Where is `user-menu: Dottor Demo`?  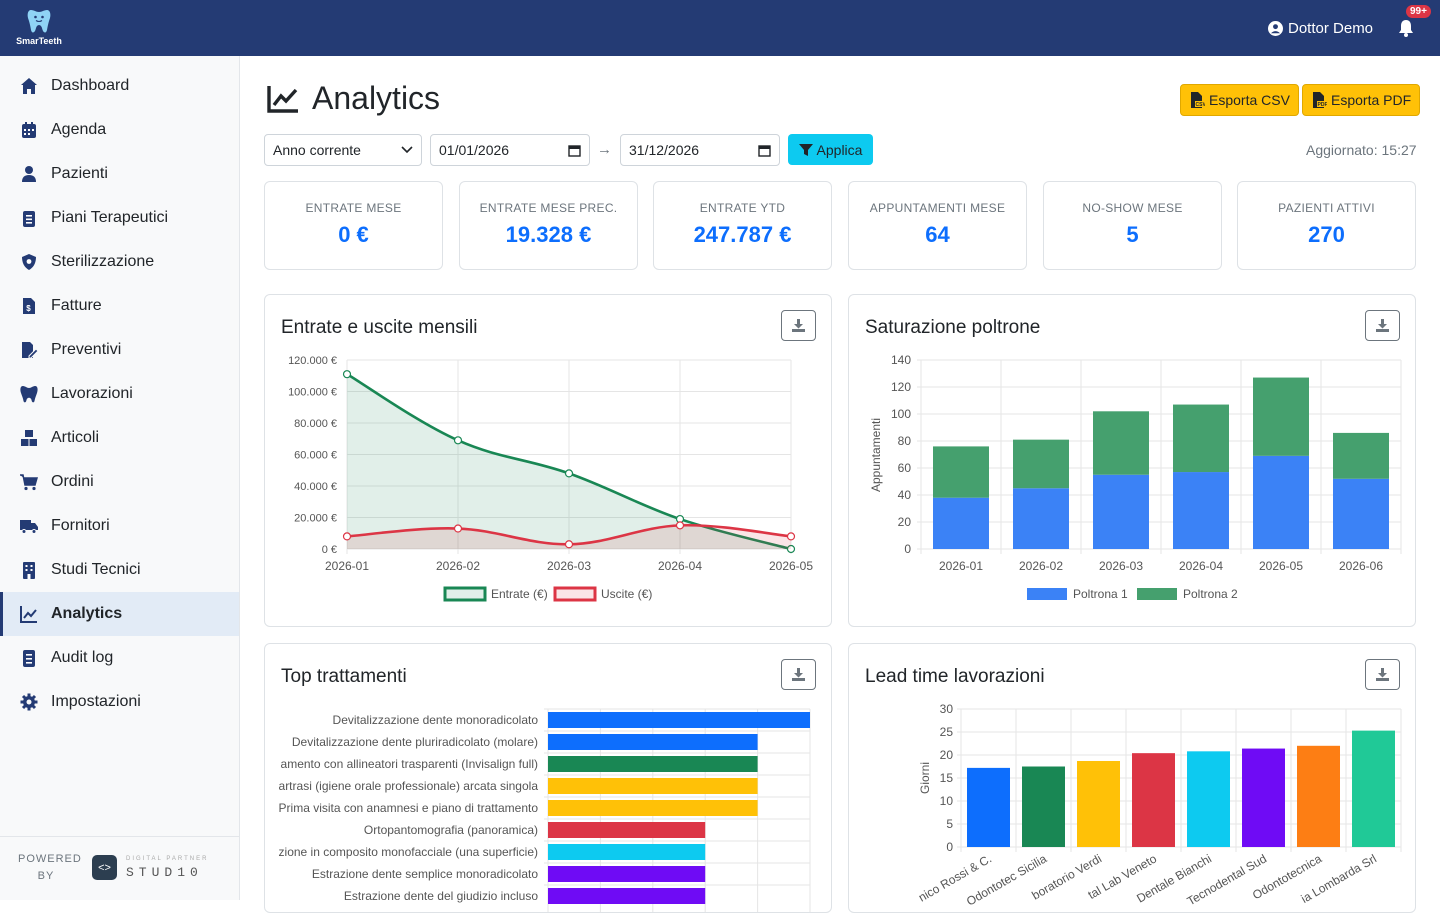
user-menu: Dottor Demo is located at coordinates (1320, 28).